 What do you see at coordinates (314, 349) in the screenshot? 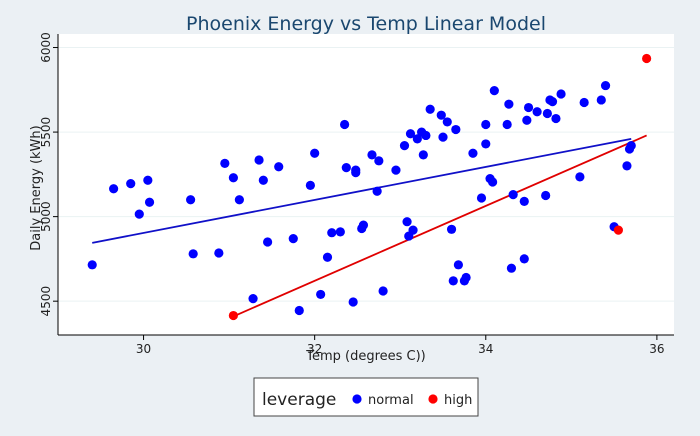
I see `x-tick-label: 32` at bounding box center [314, 349].